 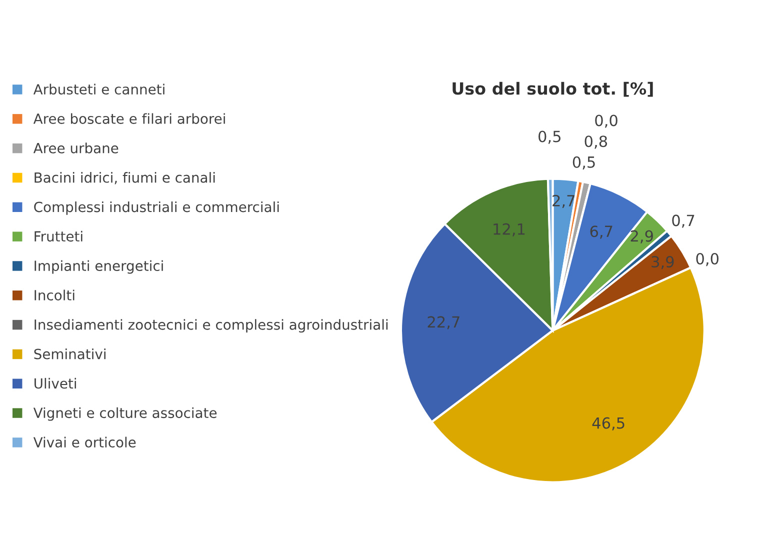 What do you see at coordinates (156, 208) in the screenshot?
I see `legend-label: Complessi industriali e commerciali` at bounding box center [156, 208].